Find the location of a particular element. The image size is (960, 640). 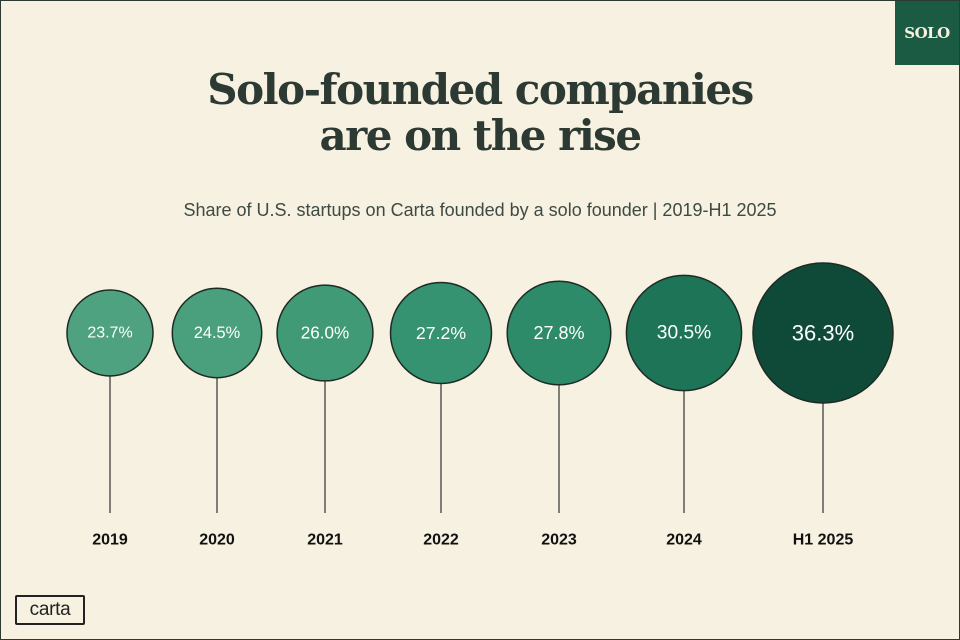

category-label: 2024 is located at coordinates (684, 540).